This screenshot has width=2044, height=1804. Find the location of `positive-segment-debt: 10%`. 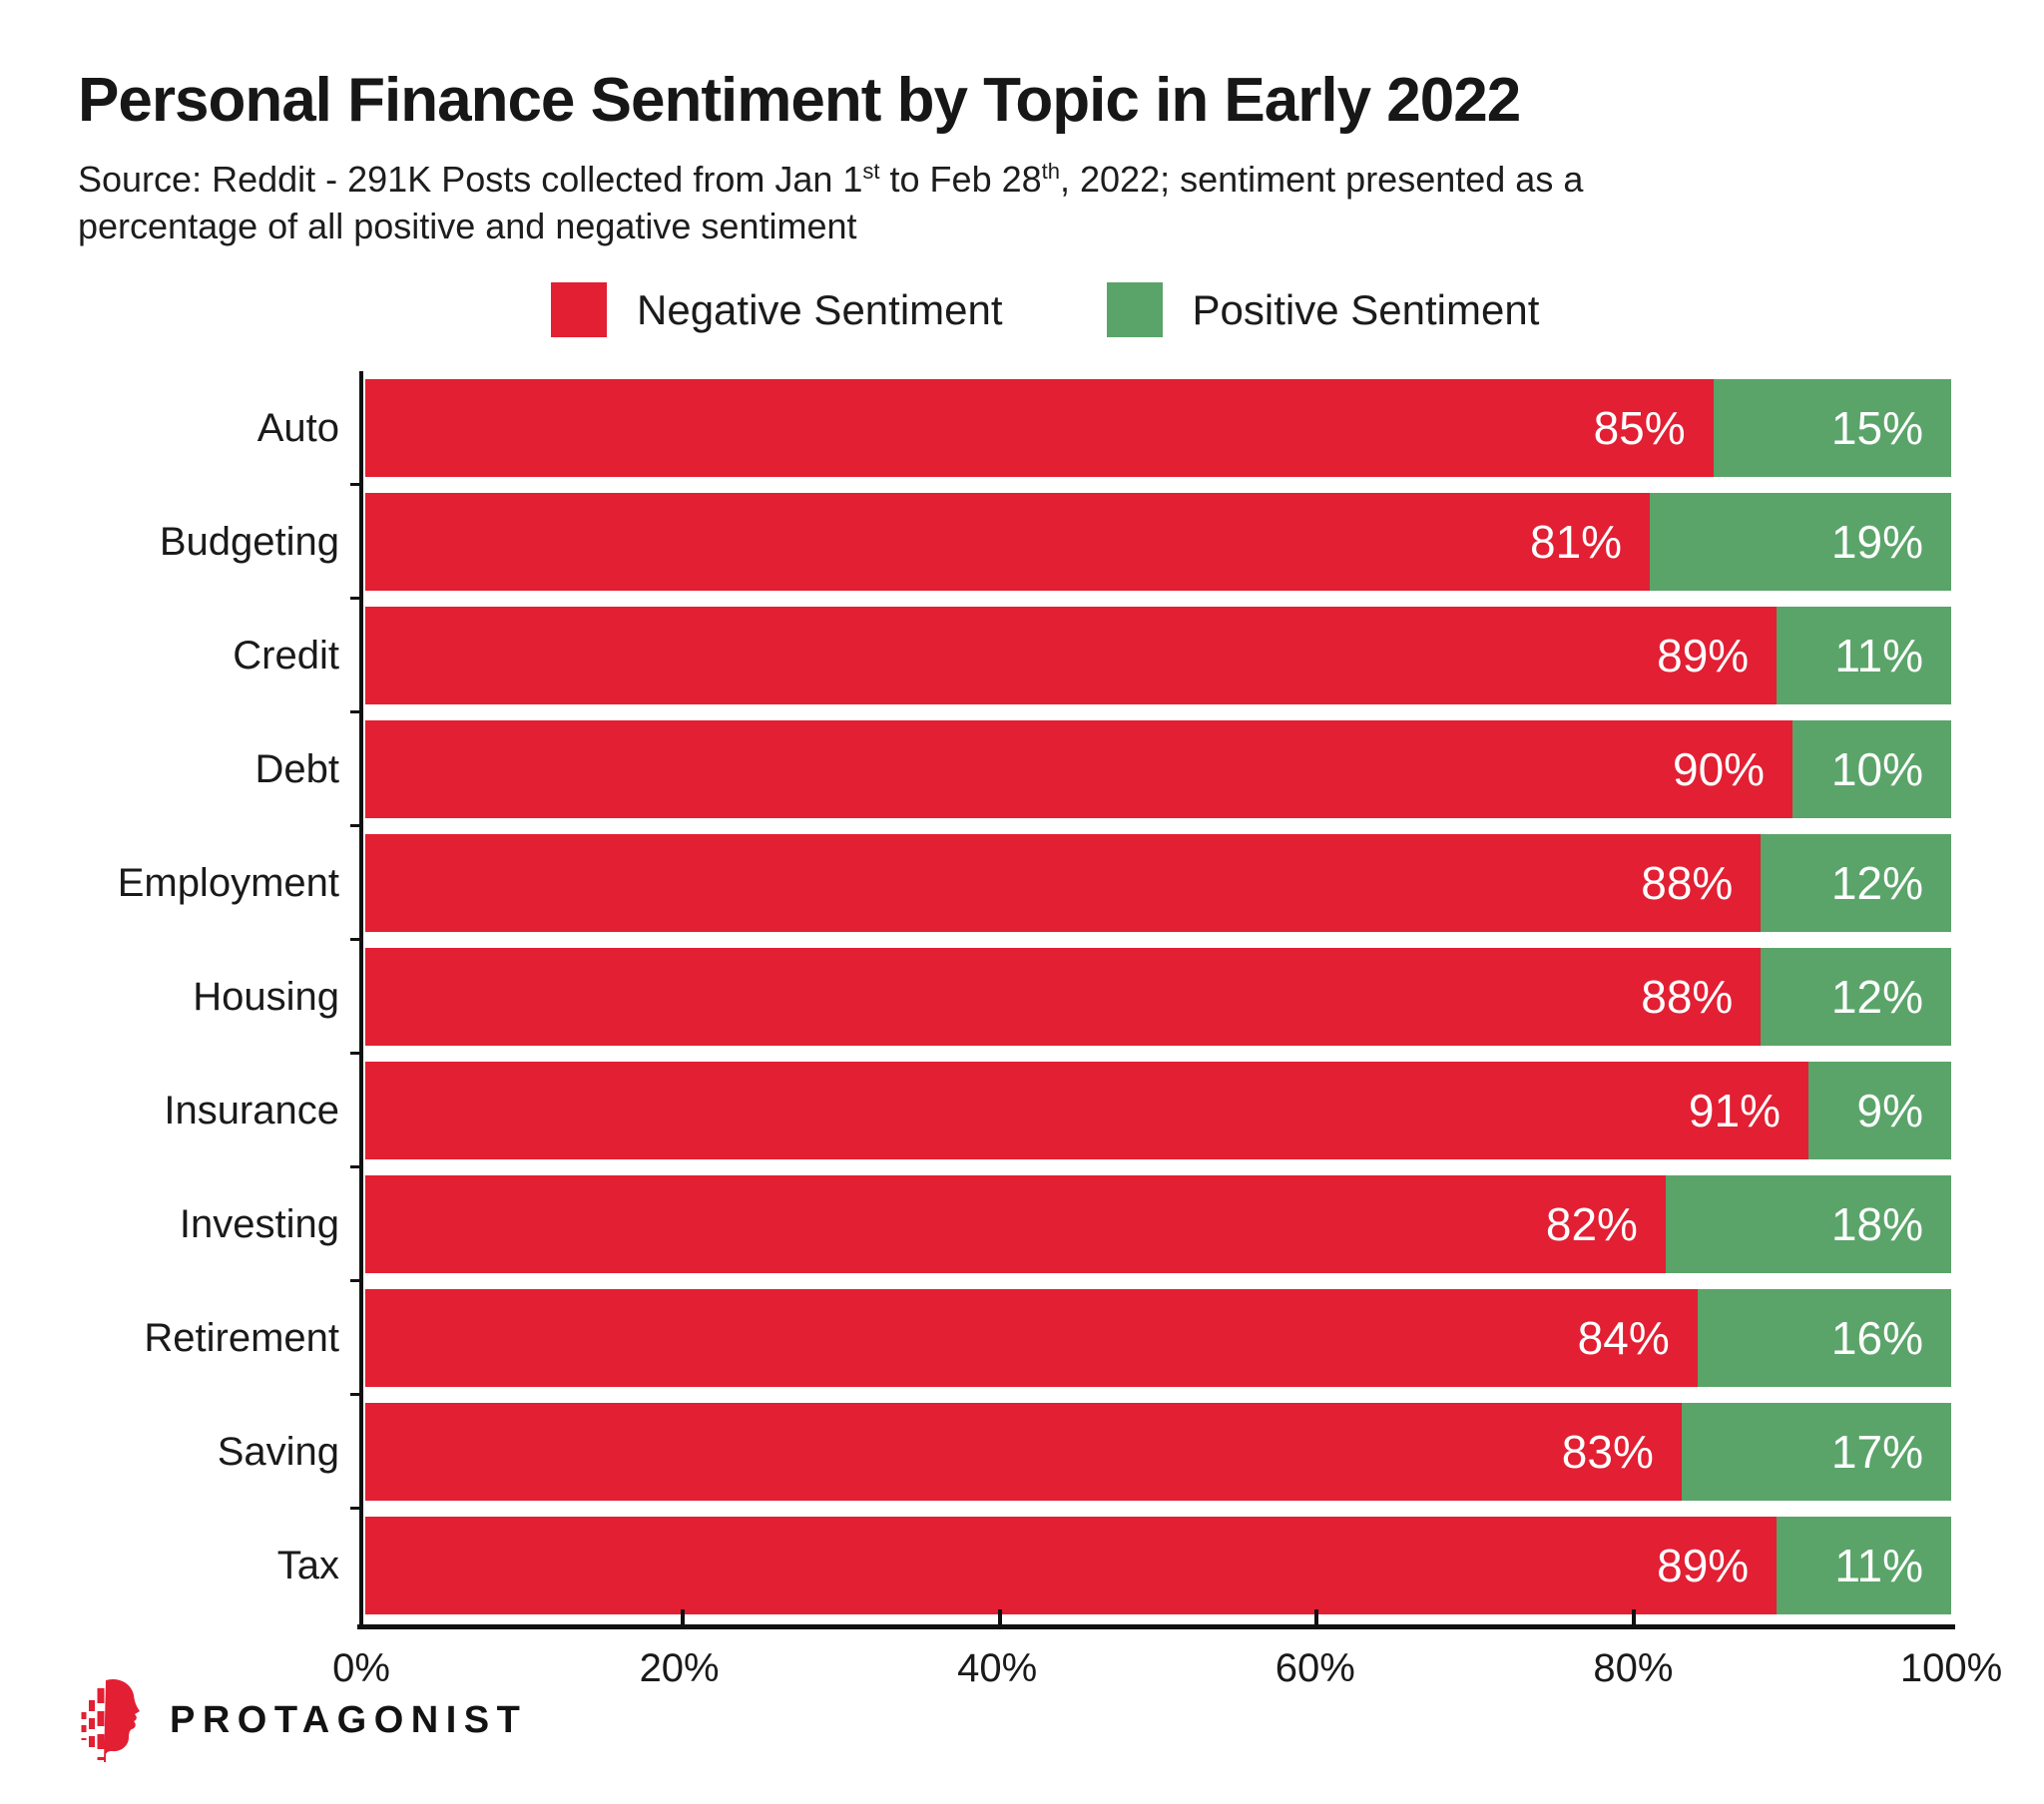

positive-segment-debt: 10% is located at coordinates (1871, 769).